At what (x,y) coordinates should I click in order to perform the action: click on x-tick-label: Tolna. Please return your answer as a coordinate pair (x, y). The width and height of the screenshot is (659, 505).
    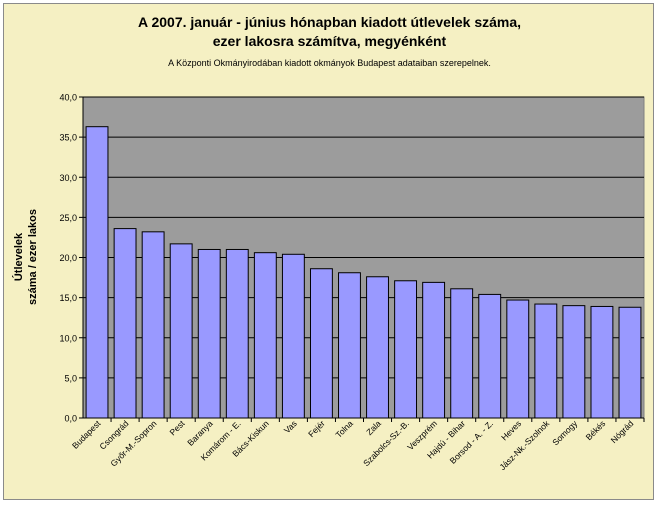
    Looking at the image, I should click on (344, 429).